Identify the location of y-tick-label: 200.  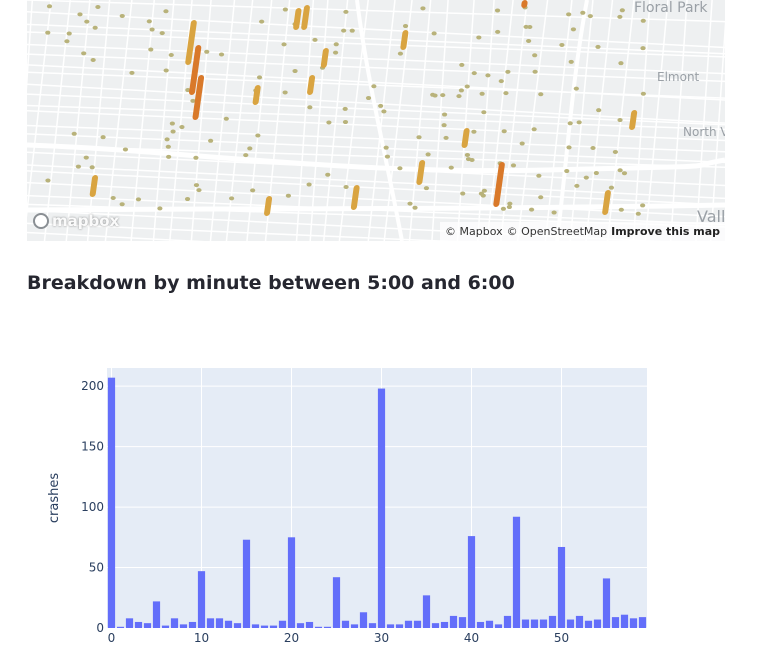
(92, 386).